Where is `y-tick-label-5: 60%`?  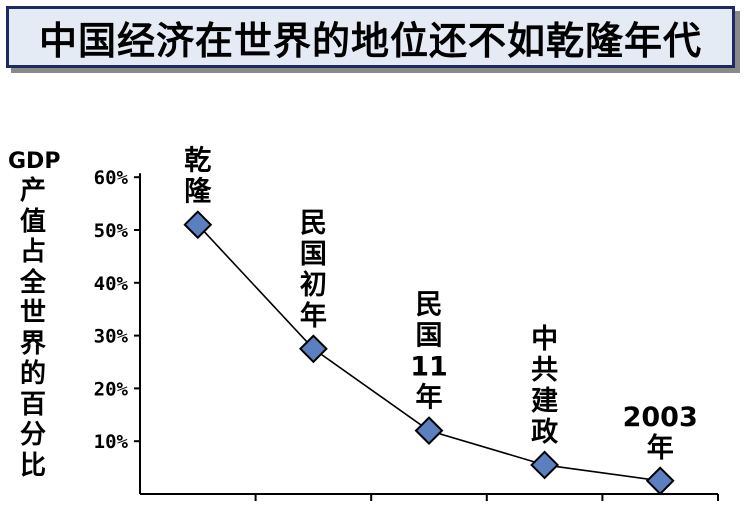 y-tick-label-5: 60% is located at coordinates (111, 178).